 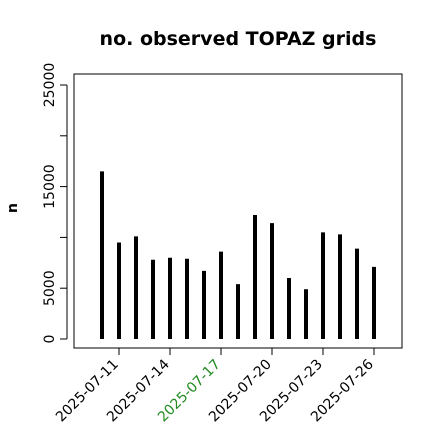 What do you see at coordinates (50, 339) in the screenshot?
I see `y-tick-label: 0` at bounding box center [50, 339].